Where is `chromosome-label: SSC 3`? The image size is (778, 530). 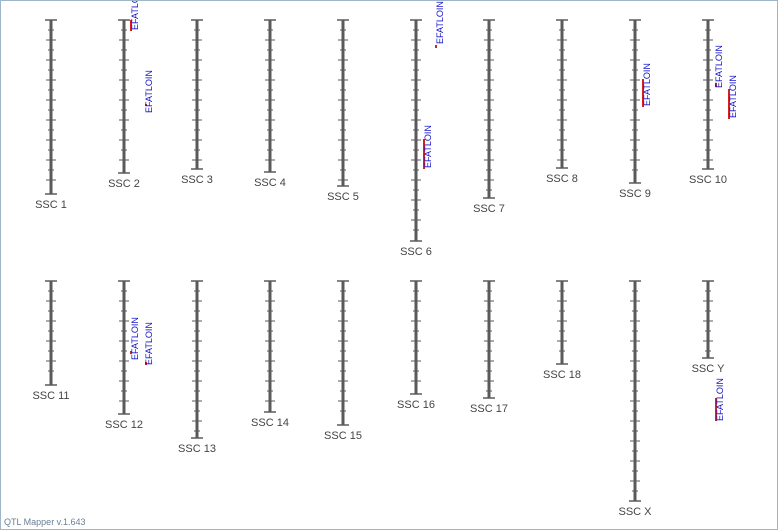 chromosome-label: SSC 3 is located at coordinates (197, 180).